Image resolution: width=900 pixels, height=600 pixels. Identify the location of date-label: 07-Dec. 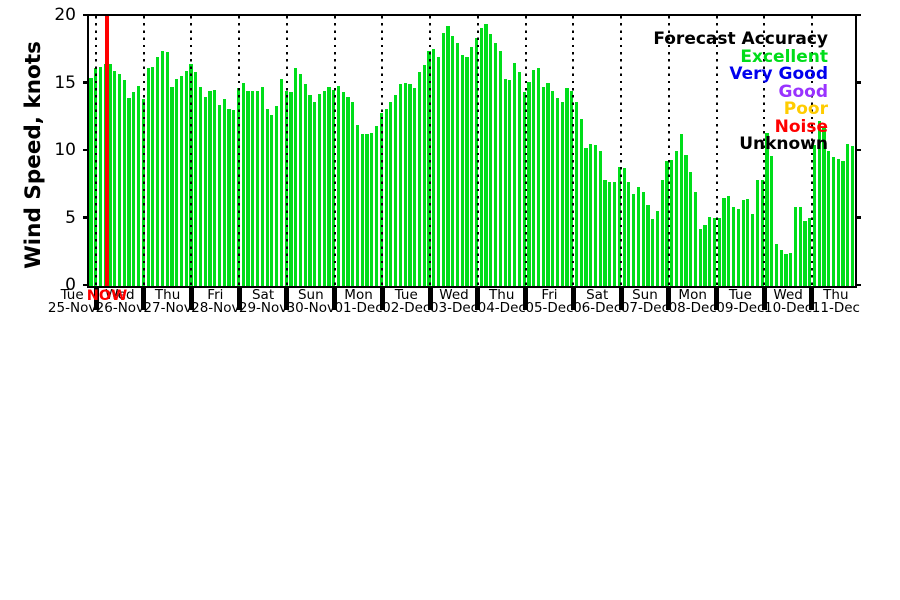
(645, 307).